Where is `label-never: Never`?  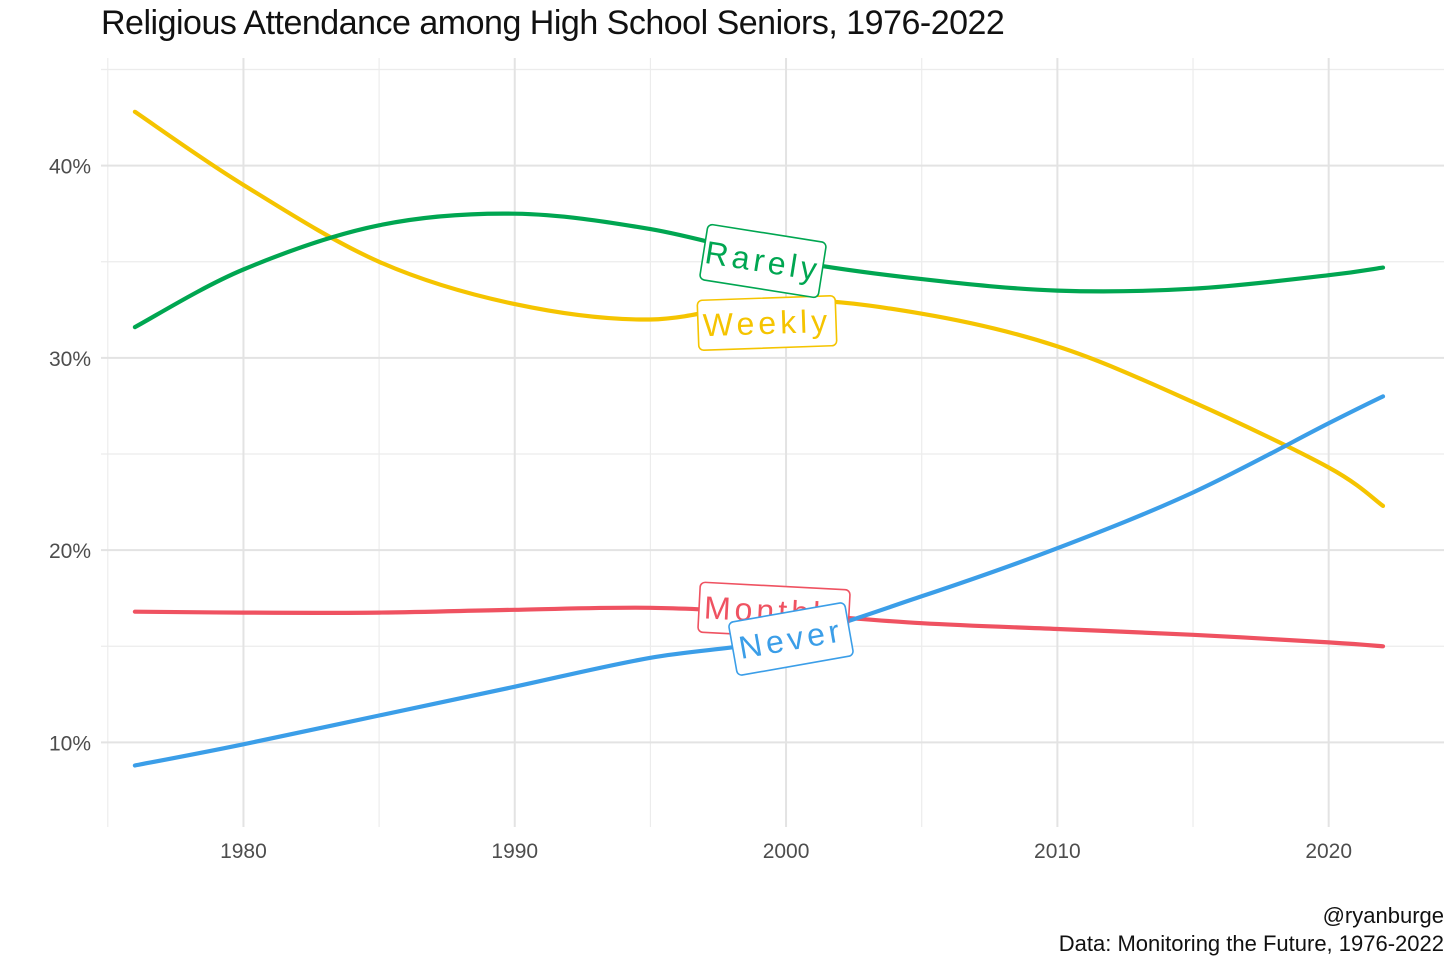 label-never: Never is located at coordinates (791, 639).